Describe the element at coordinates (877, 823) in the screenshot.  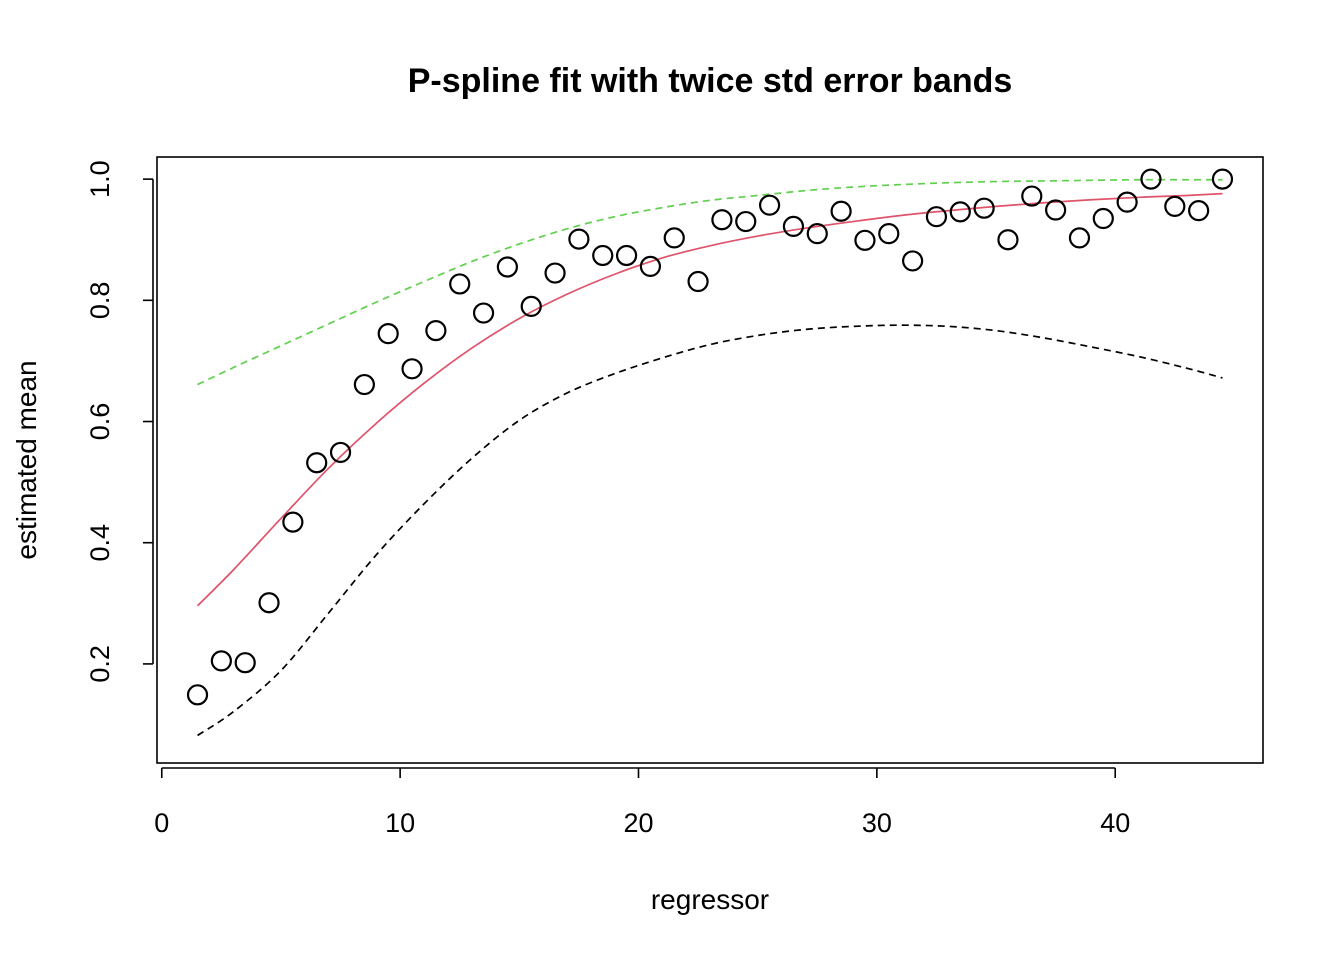
I see `x-tick-label: 30` at that location.